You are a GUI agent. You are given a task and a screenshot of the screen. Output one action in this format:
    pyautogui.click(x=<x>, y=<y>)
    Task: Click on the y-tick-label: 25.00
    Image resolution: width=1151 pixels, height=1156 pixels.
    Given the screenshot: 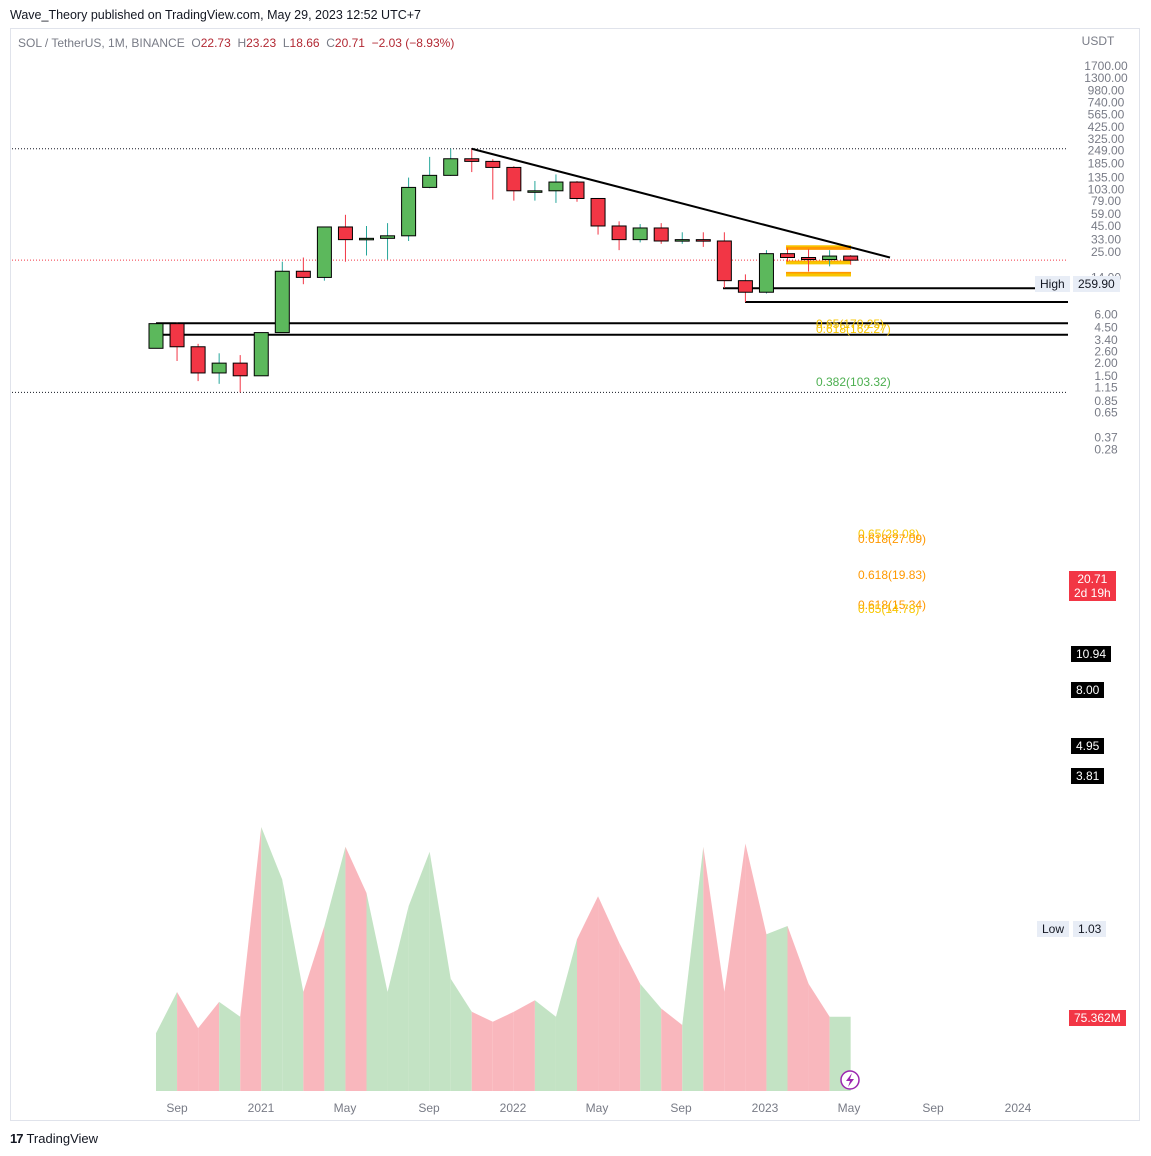 What is the action you would take?
    pyautogui.click(x=1106, y=252)
    